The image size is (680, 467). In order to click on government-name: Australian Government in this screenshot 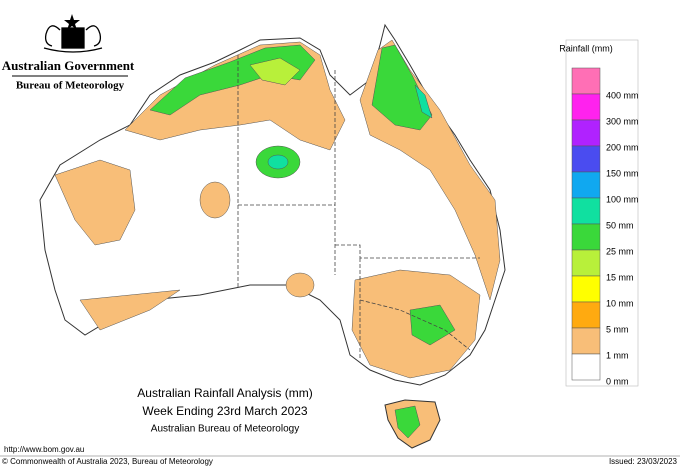, I will do `click(68, 65)`.